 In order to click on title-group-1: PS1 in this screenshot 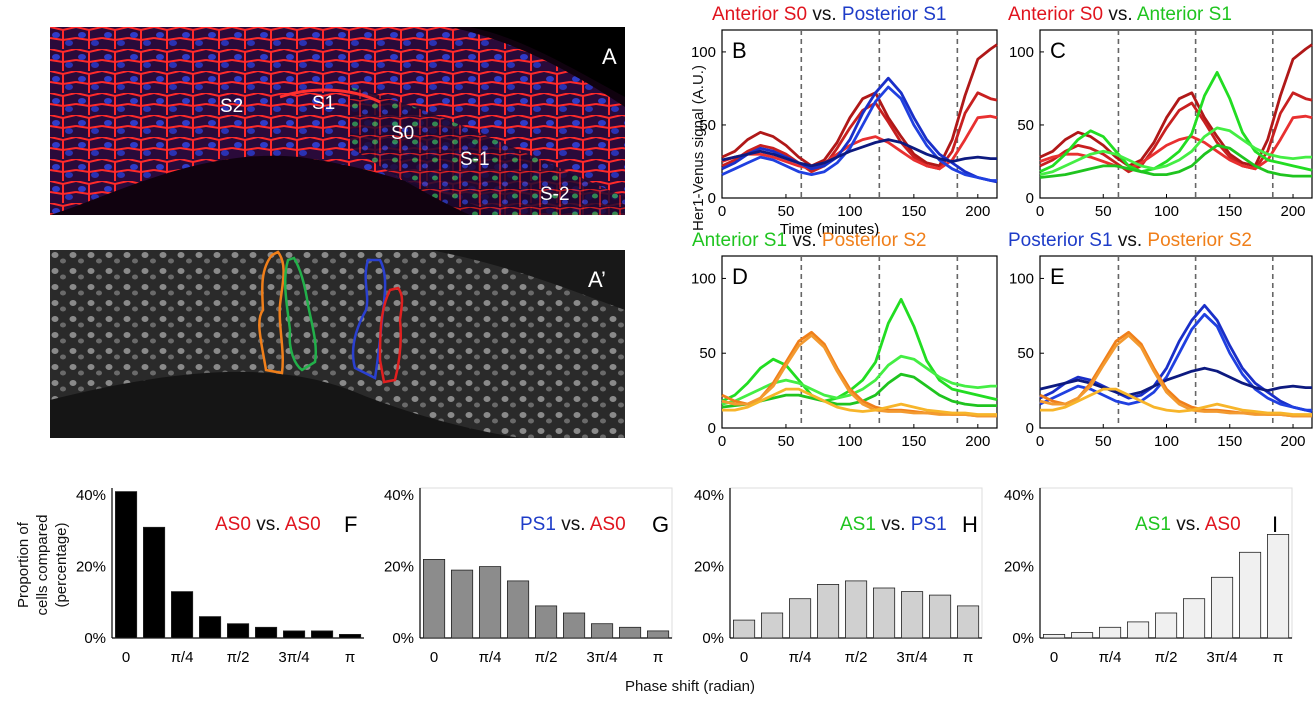, I will do `click(538, 524)`.